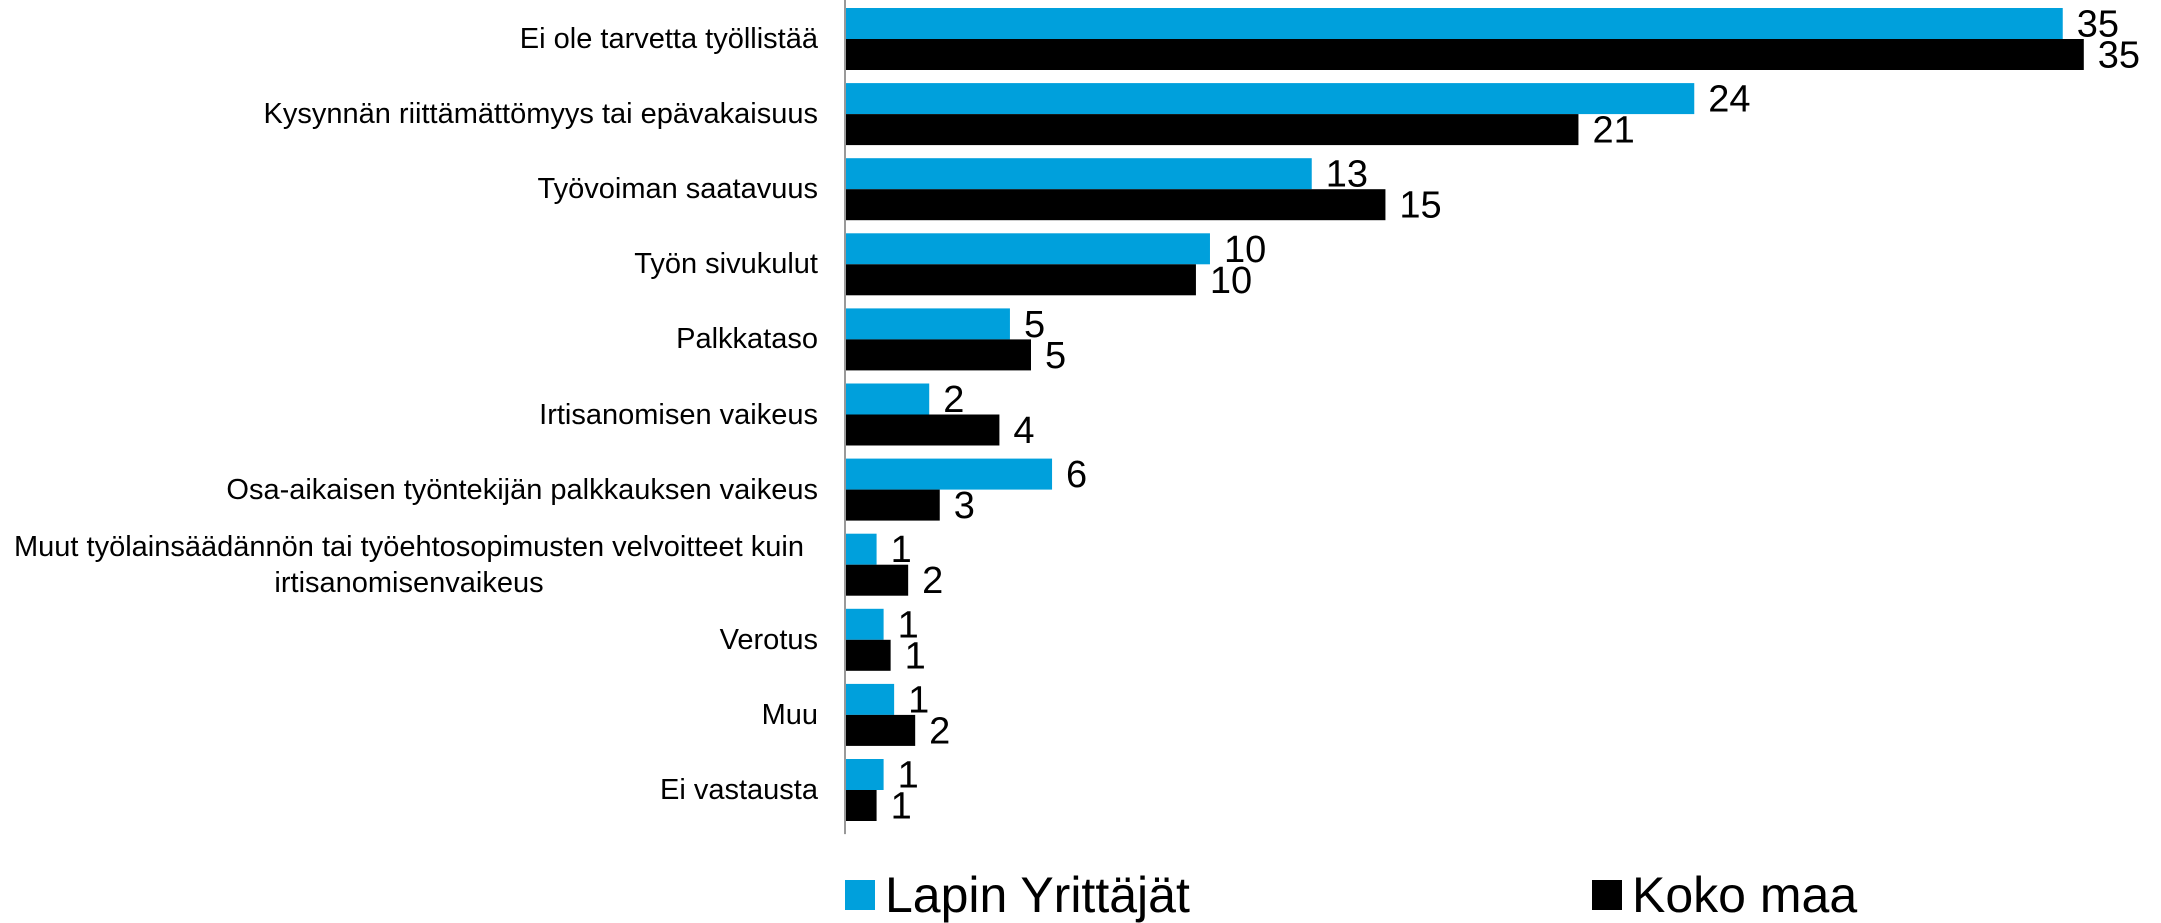 This screenshot has height=923, width=2161. I want to click on category-label: Ei ole tarvetta työllistää, so click(668, 39).